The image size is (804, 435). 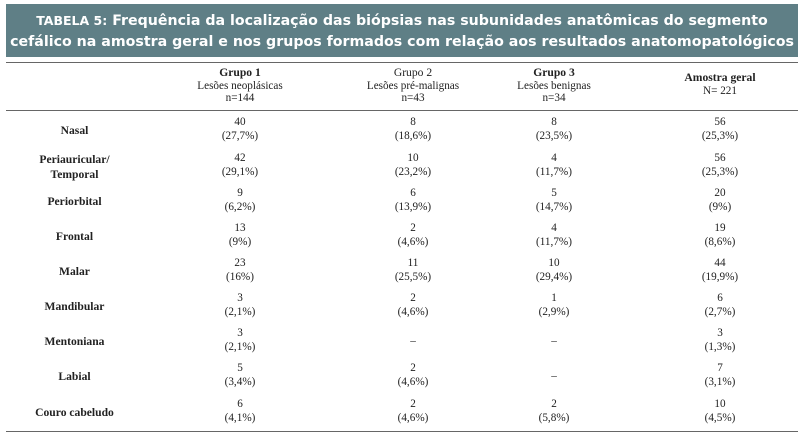 I want to click on cell-count: 9, so click(x=240, y=193).